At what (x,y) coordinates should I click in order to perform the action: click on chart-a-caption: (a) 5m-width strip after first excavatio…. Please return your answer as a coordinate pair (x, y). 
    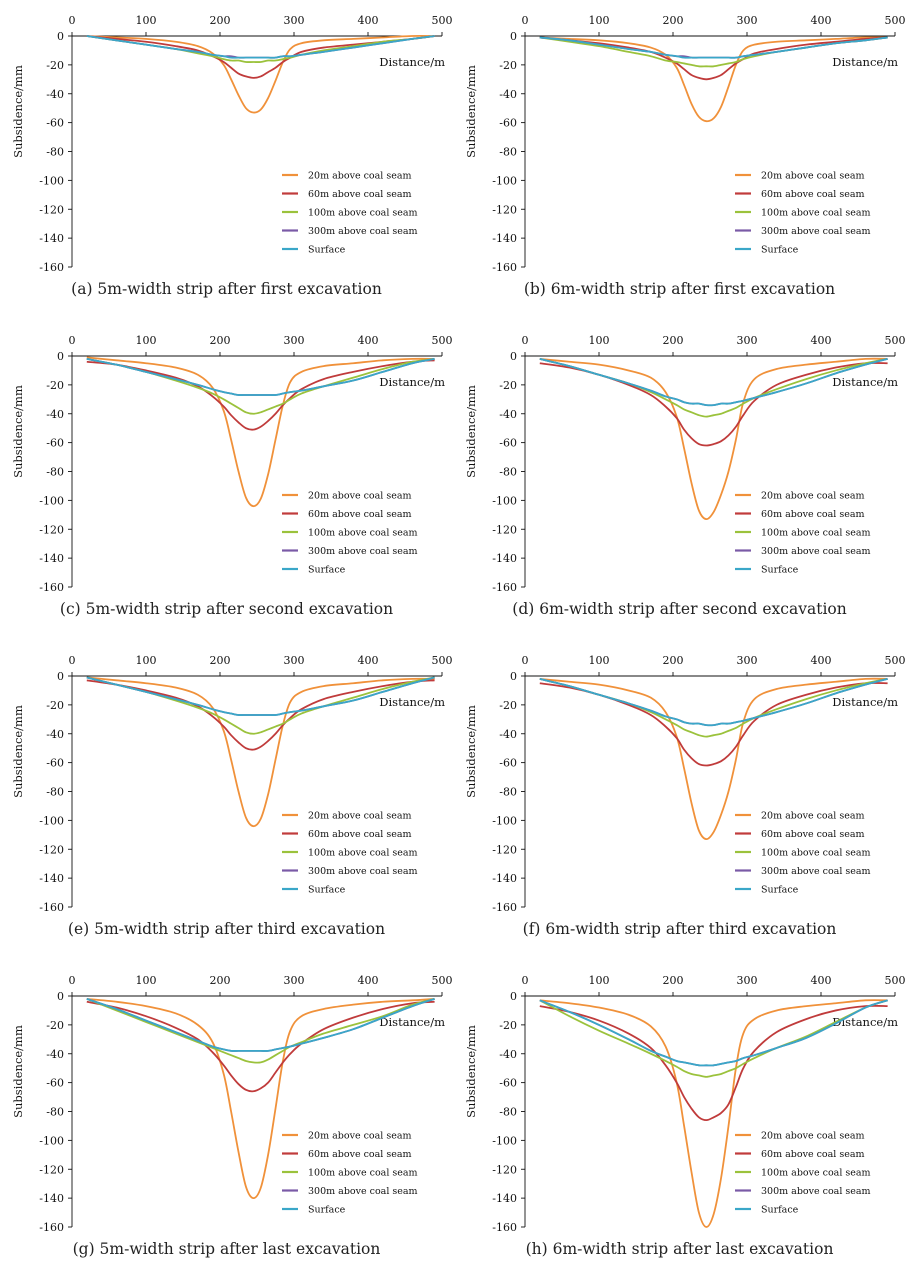
    Looking at the image, I should click on (226, 289).